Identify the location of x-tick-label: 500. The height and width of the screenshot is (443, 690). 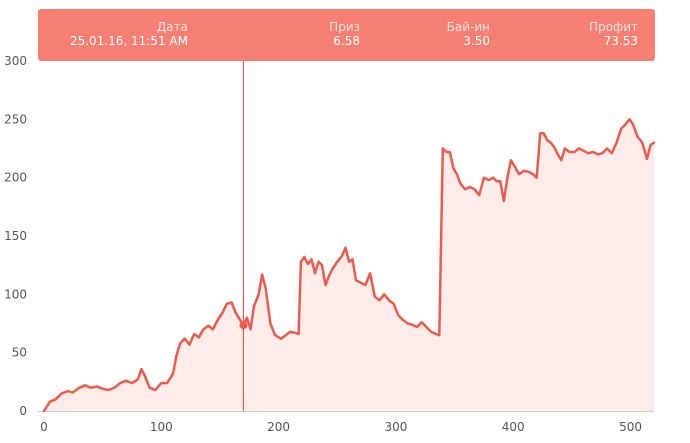
(630, 427).